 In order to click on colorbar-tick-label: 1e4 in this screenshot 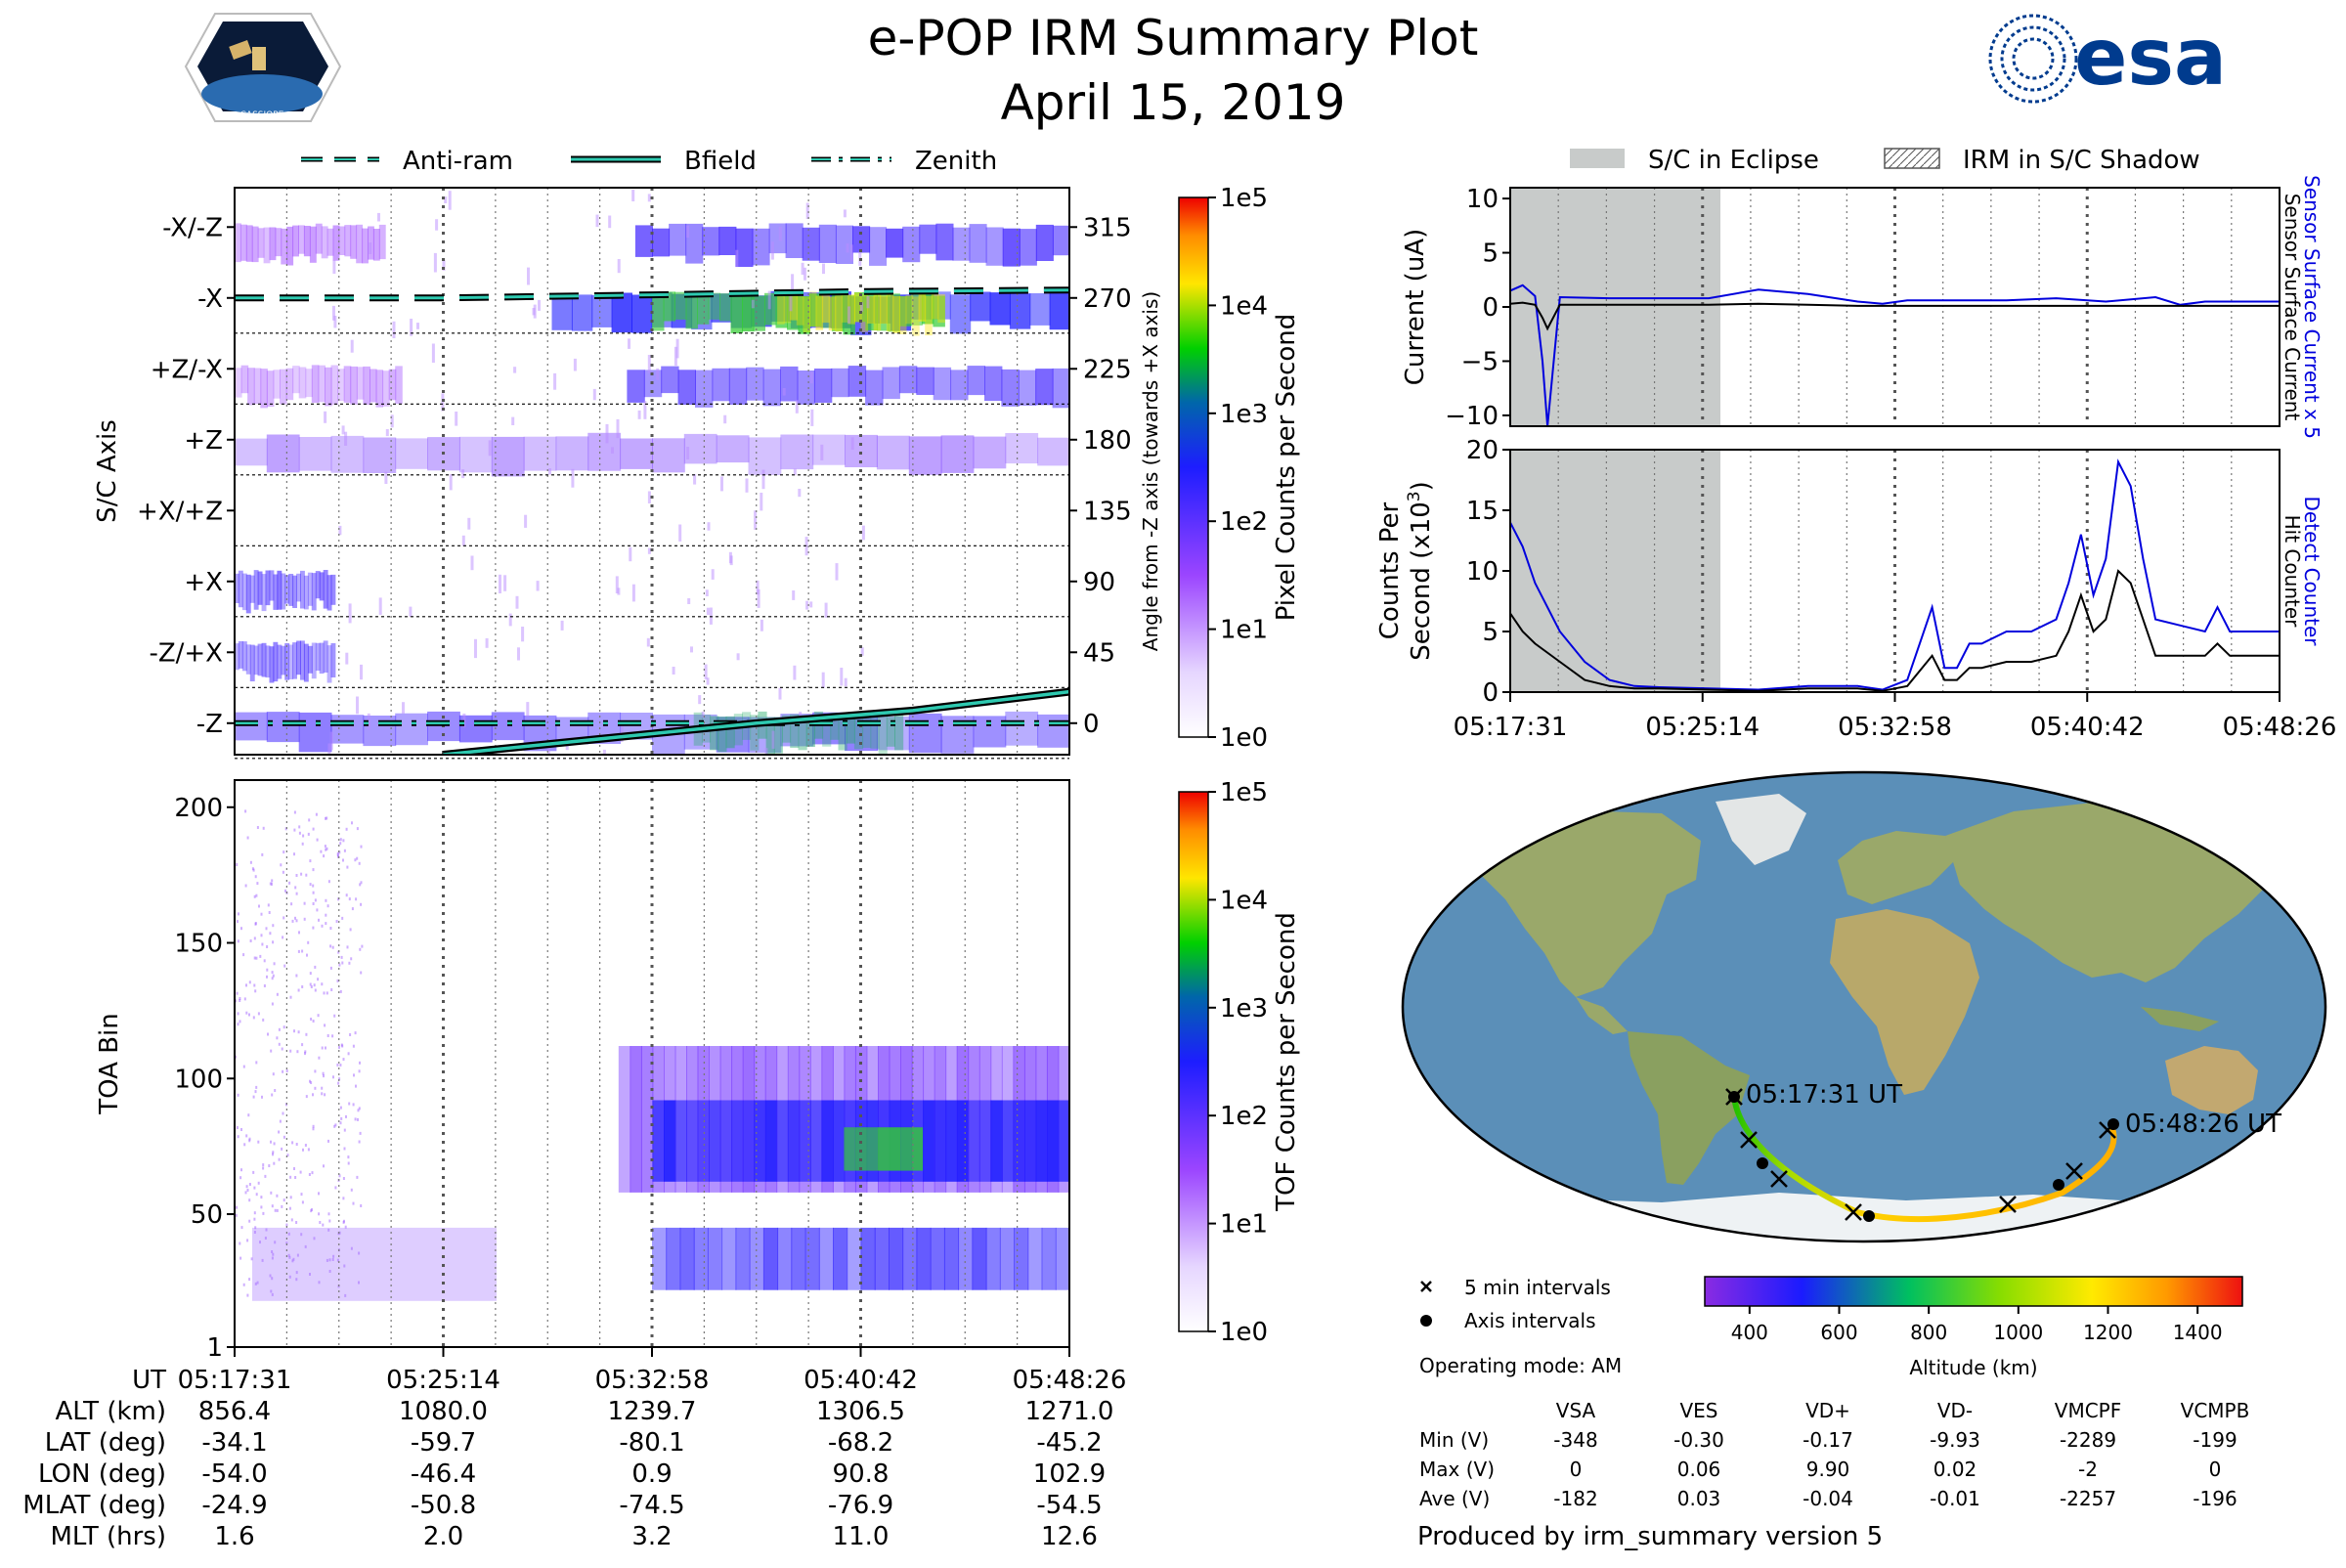, I will do `click(1244, 306)`.